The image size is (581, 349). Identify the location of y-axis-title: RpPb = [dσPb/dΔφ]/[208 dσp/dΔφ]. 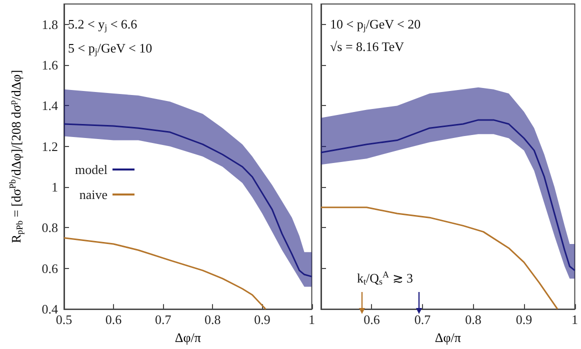
(16, 157).